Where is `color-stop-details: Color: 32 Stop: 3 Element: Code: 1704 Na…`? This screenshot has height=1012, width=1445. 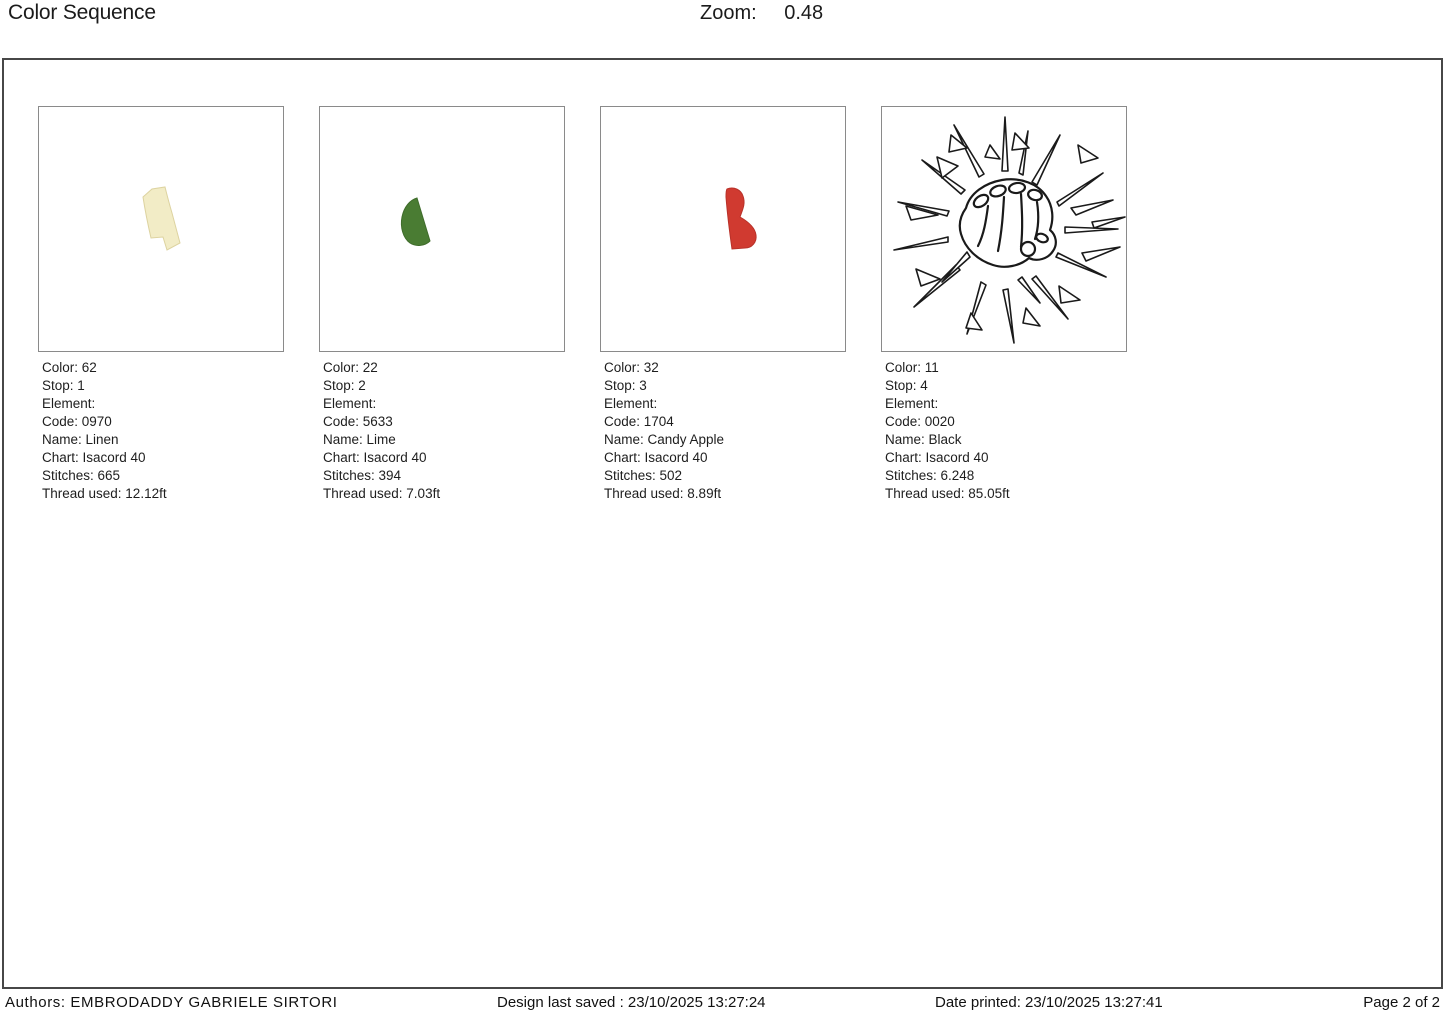 color-stop-details: Color: 32 Stop: 3 Element: Code: 1704 Na… is located at coordinates (725, 431).